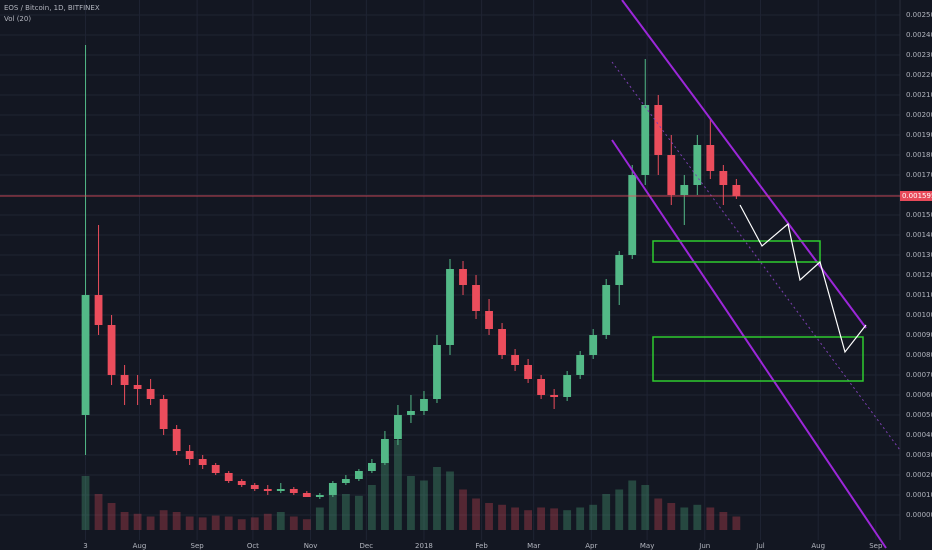  What do you see at coordinates (647, 546) in the screenshot?
I see `x-tick-label: May` at bounding box center [647, 546].